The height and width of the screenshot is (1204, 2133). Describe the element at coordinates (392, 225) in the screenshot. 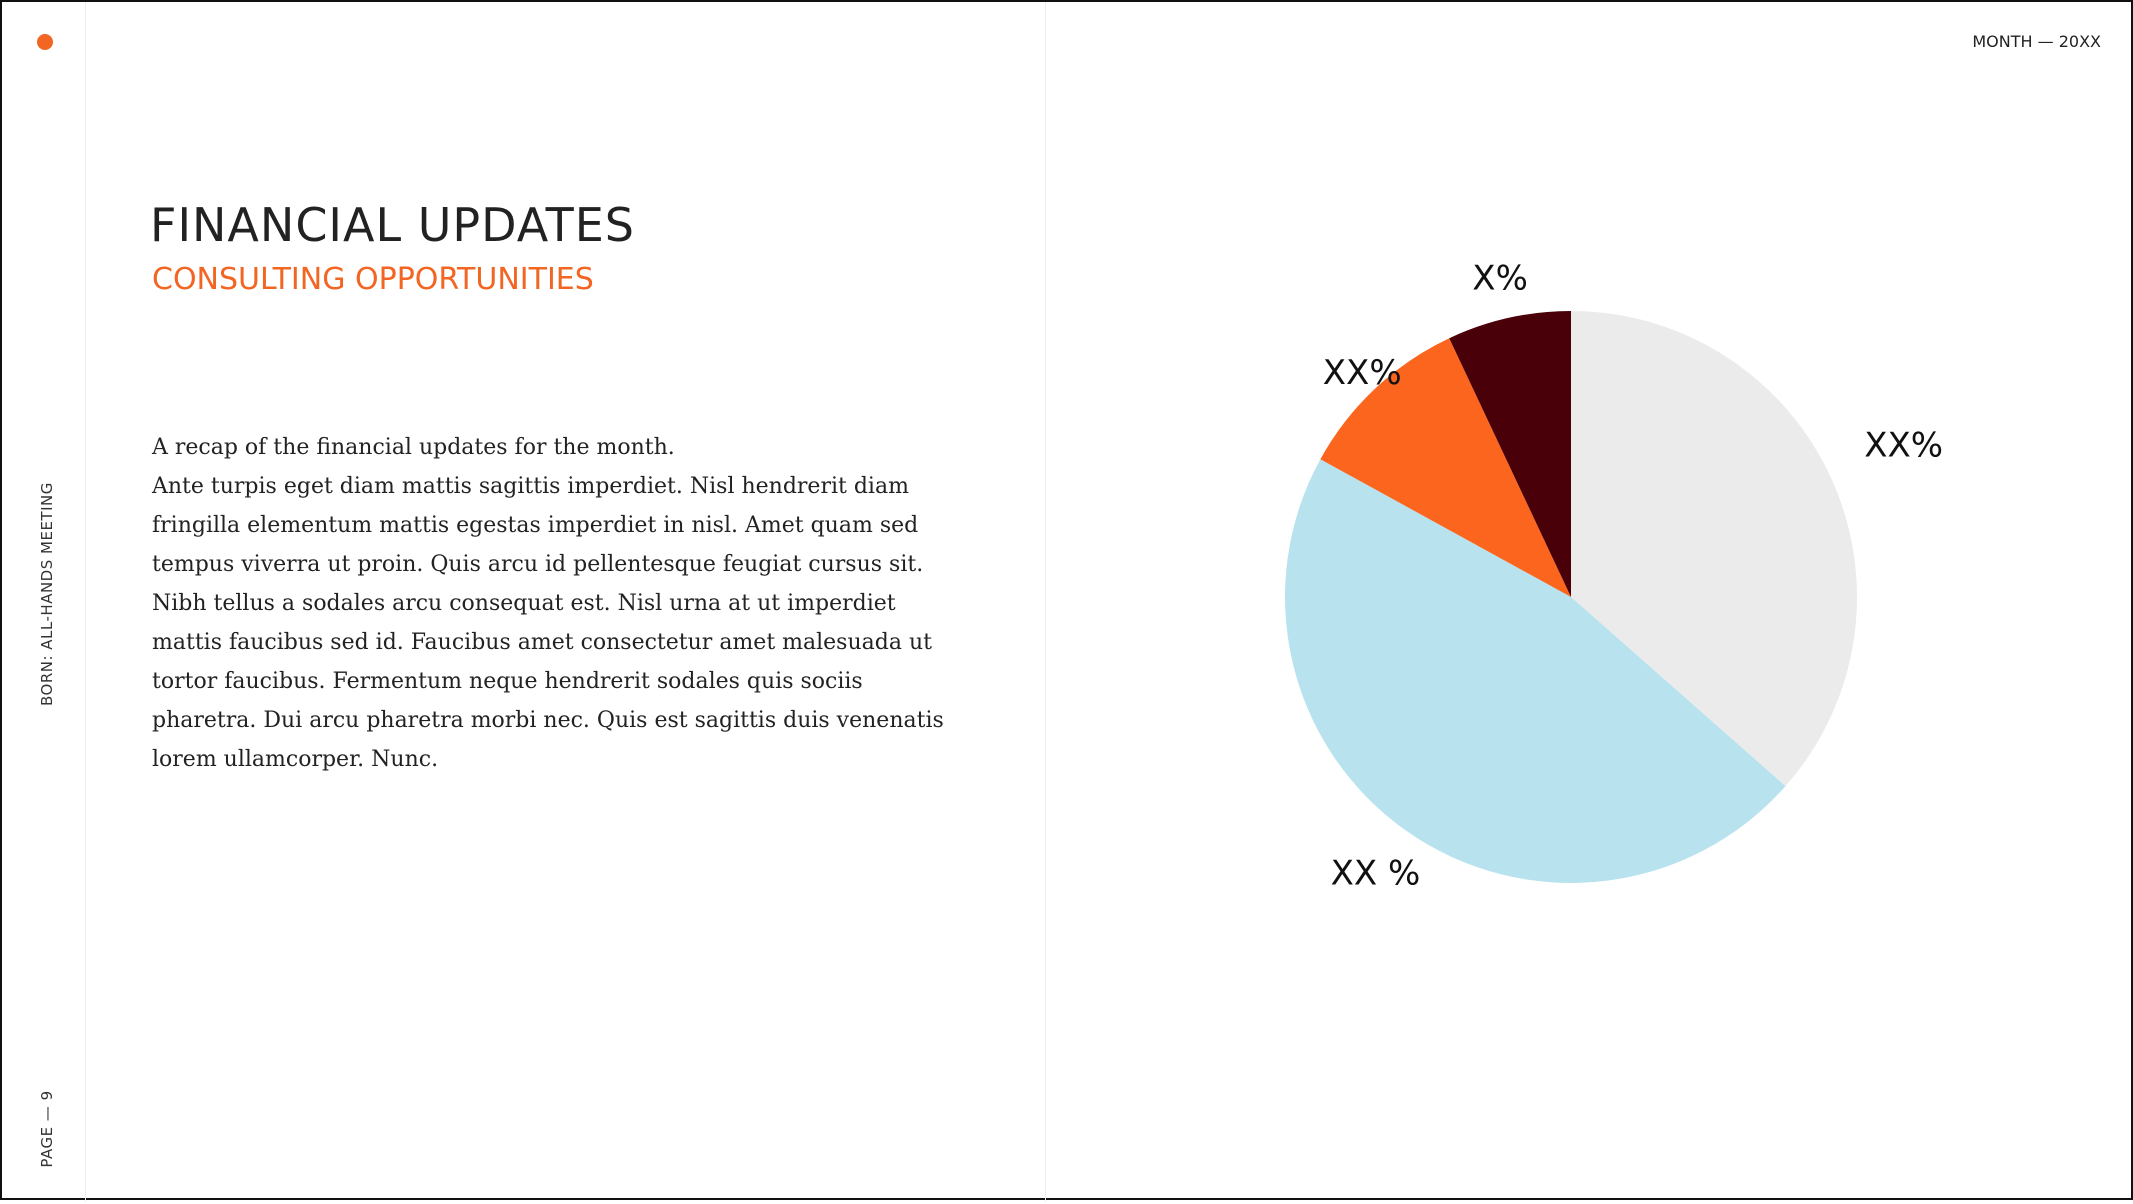

I see `page-title: FINANCIAL UPDATES` at that location.